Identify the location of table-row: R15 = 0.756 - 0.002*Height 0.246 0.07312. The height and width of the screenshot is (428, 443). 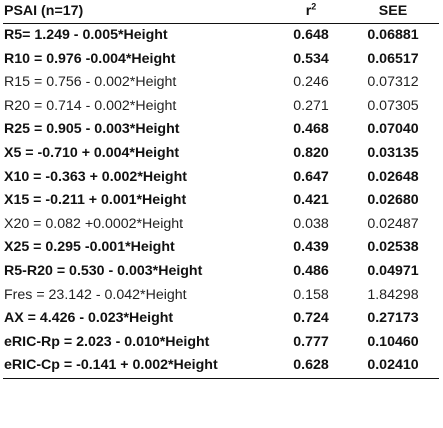
(221, 83).